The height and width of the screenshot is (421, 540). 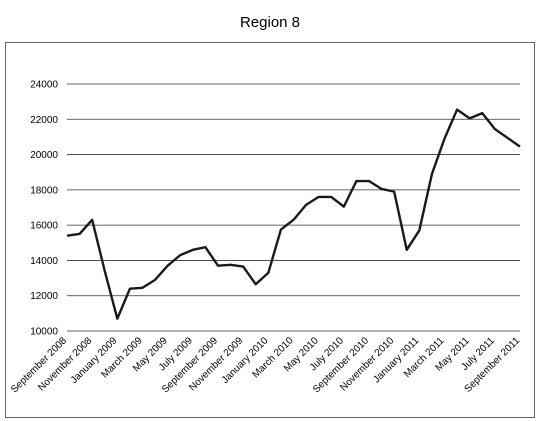 I want to click on y-tick-label: 22000, so click(x=44, y=120).